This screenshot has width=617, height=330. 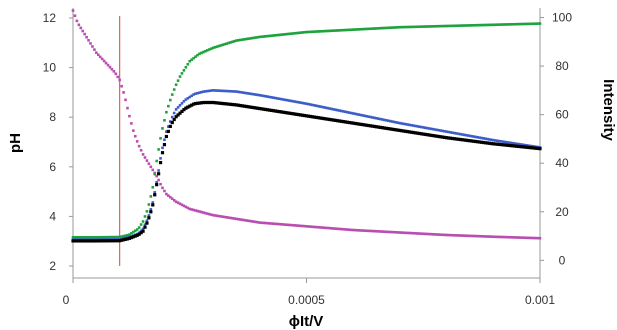 What do you see at coordinates (52, 266) in the screenshot?
I see `y-tick-label: 2` at bounding box center [52, 266].